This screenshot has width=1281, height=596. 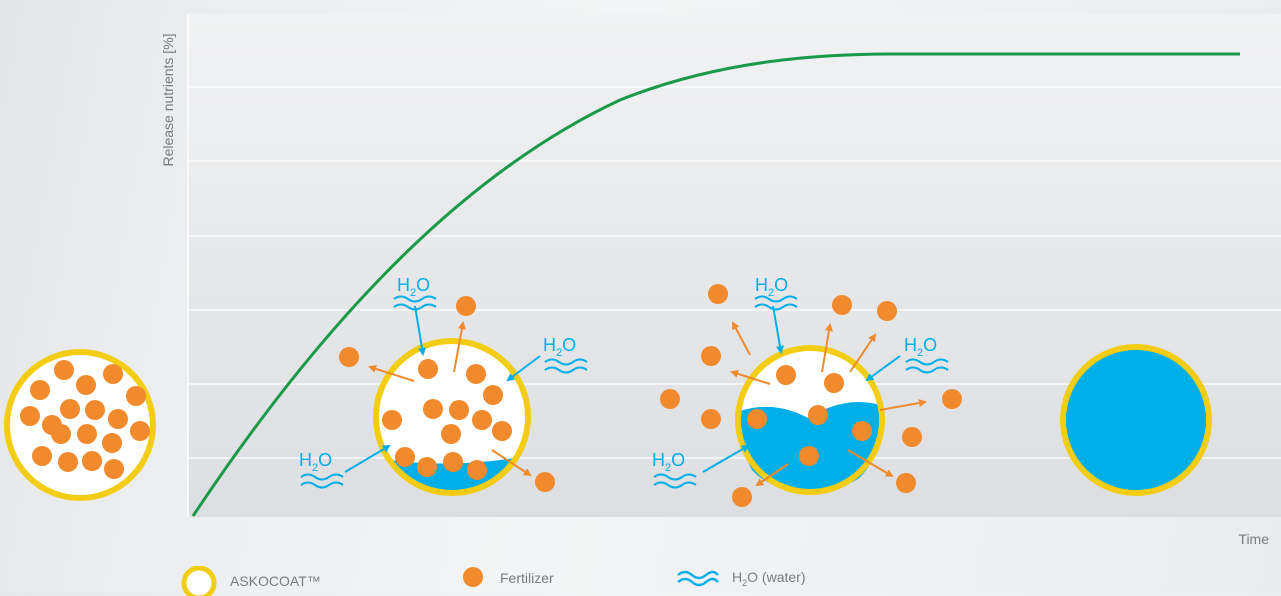 I want to click on legend-item-askocoat: ASKOCOAT™, so click(x=250, y=581).